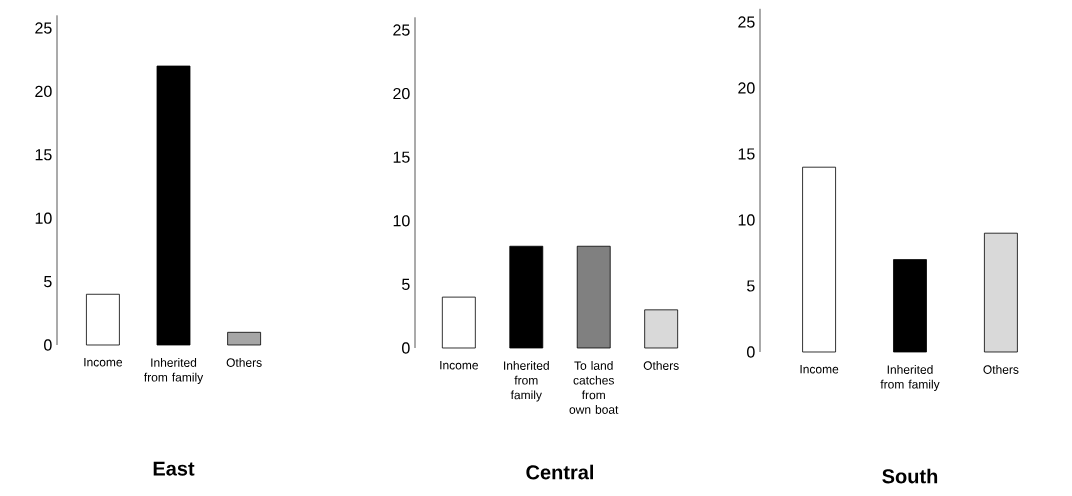  Describe the element at coordinates (594, 387) in the screenshot. I see `x-tick-label: To land catches from own boat` at that location.